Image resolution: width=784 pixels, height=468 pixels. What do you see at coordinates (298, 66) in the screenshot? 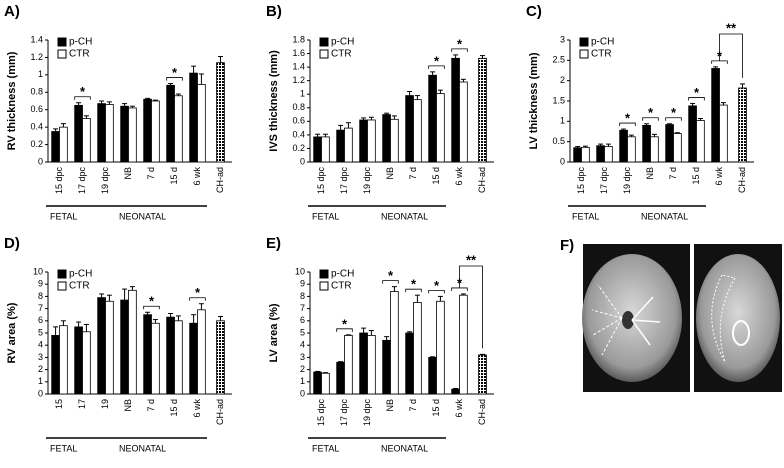
I see `y-tick-label: 1.4` at bounding box center [298, 66].